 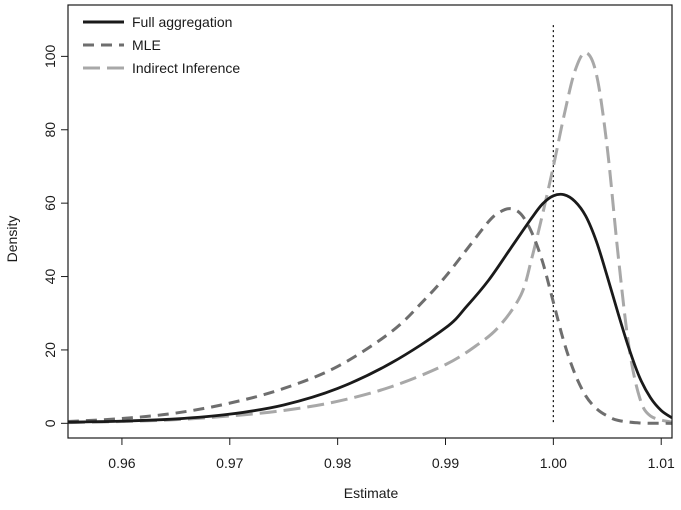 I want to click on y-axis-title: Density, so click(x=12, y=239).